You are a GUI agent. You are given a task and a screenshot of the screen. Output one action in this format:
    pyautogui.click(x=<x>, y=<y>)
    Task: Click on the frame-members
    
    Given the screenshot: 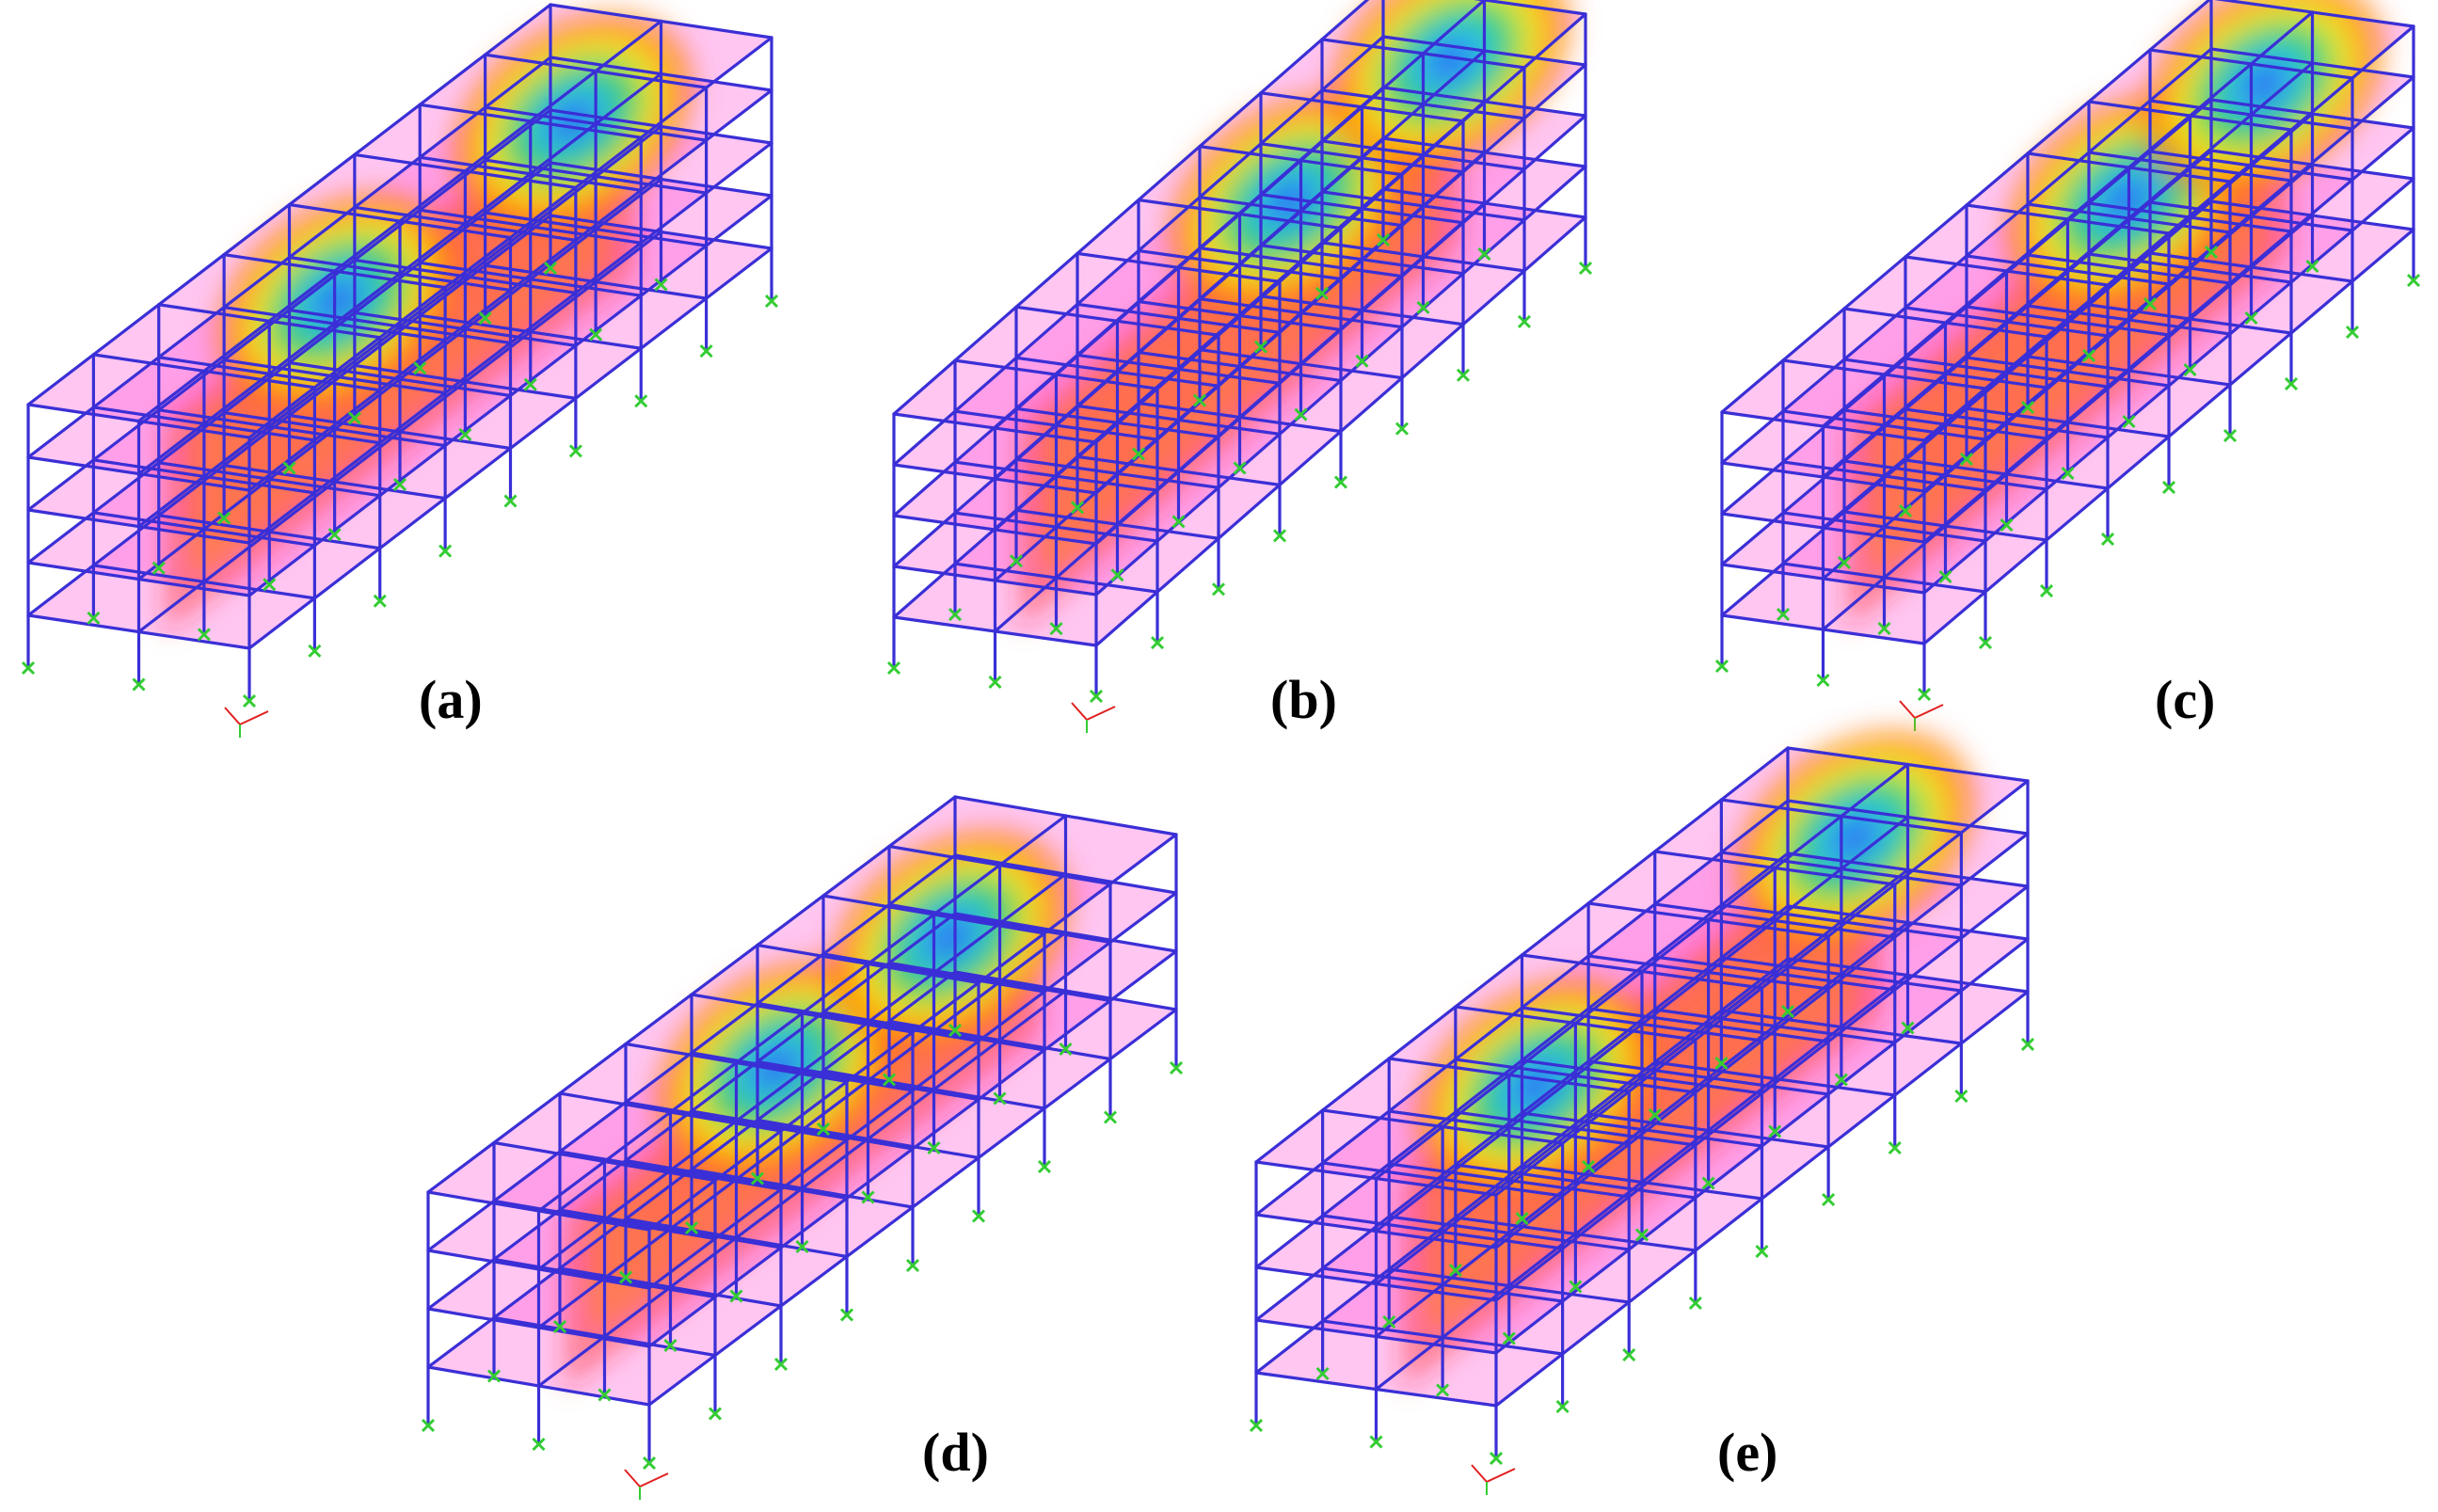 What is the action you would take?
    pyautogui.click(x=2067, y=348)
    